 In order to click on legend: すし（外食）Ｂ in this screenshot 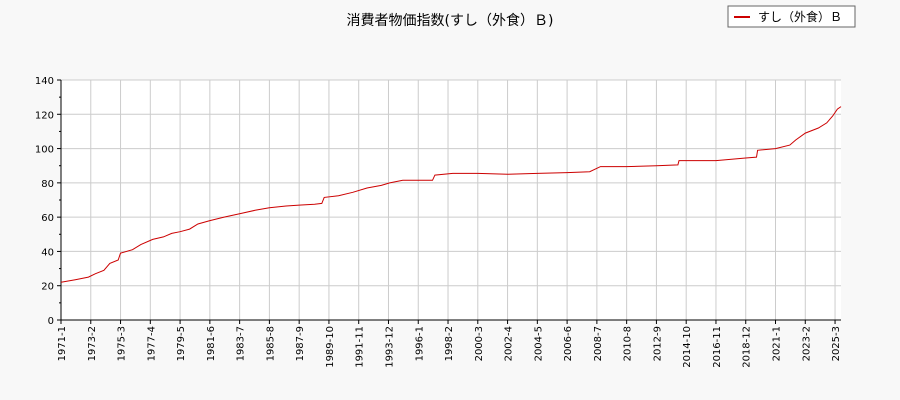, I will do `click(791, 16)`.